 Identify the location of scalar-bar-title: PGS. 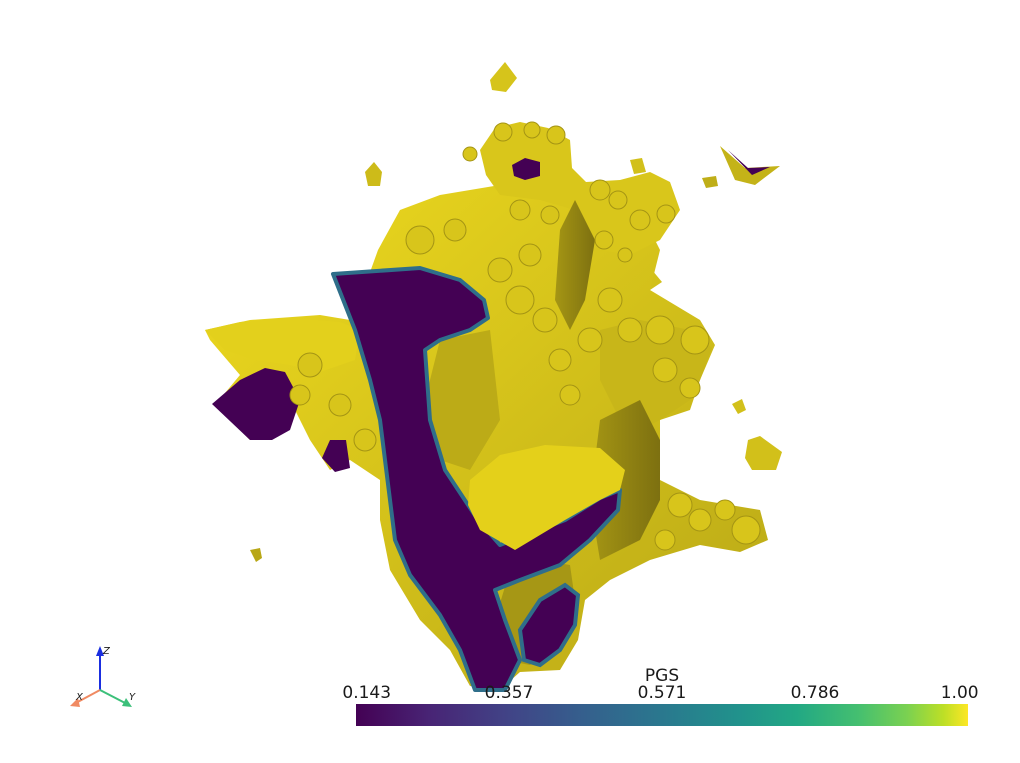
(662, 676).